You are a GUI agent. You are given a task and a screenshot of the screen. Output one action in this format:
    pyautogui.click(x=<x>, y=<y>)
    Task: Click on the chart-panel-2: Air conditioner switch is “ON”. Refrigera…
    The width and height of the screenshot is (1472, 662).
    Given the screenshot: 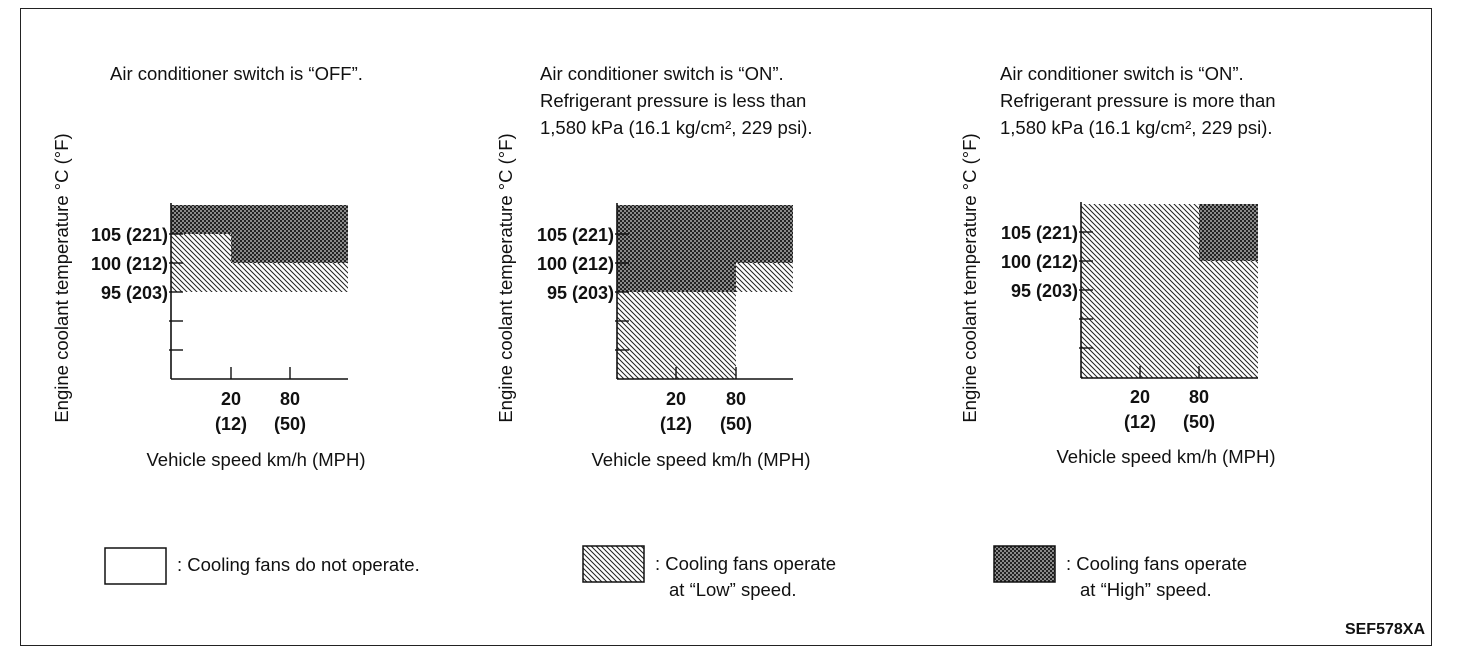 What is the action you would take?
    pyautogui.click(x=654, y=266)
    